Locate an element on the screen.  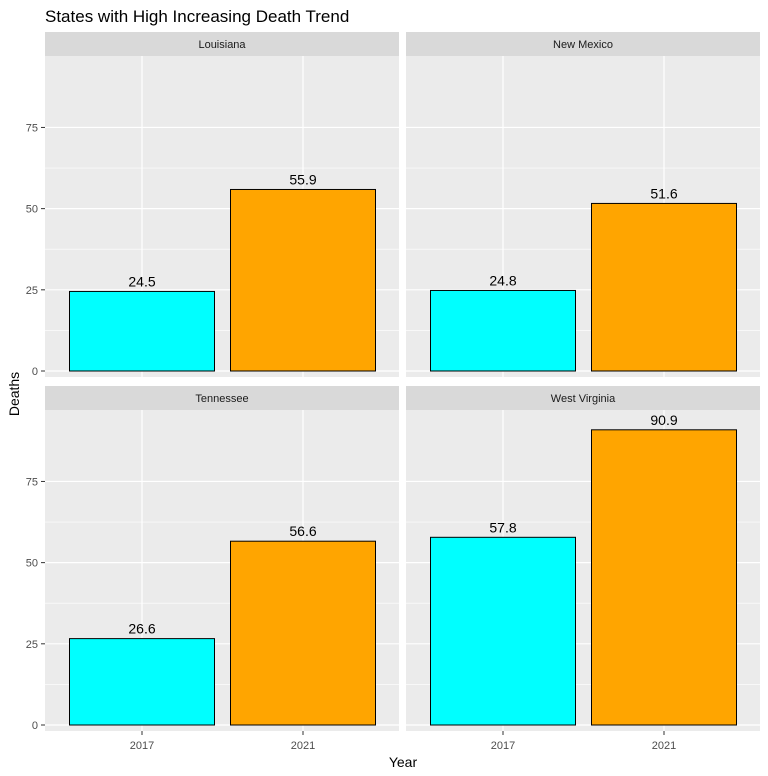
bar-label-tennessee-2017: 26.6 is located at coordinates (141, 629).